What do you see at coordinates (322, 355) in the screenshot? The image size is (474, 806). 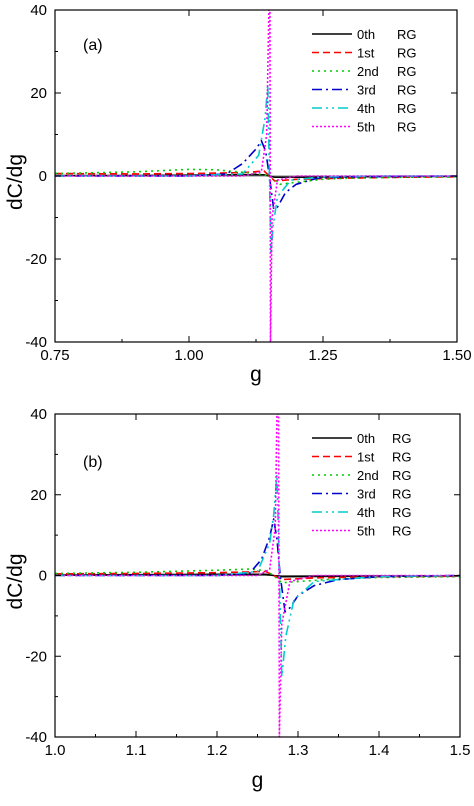 I see `x-tick-label: 1.25` at bounding box center [322, 355].